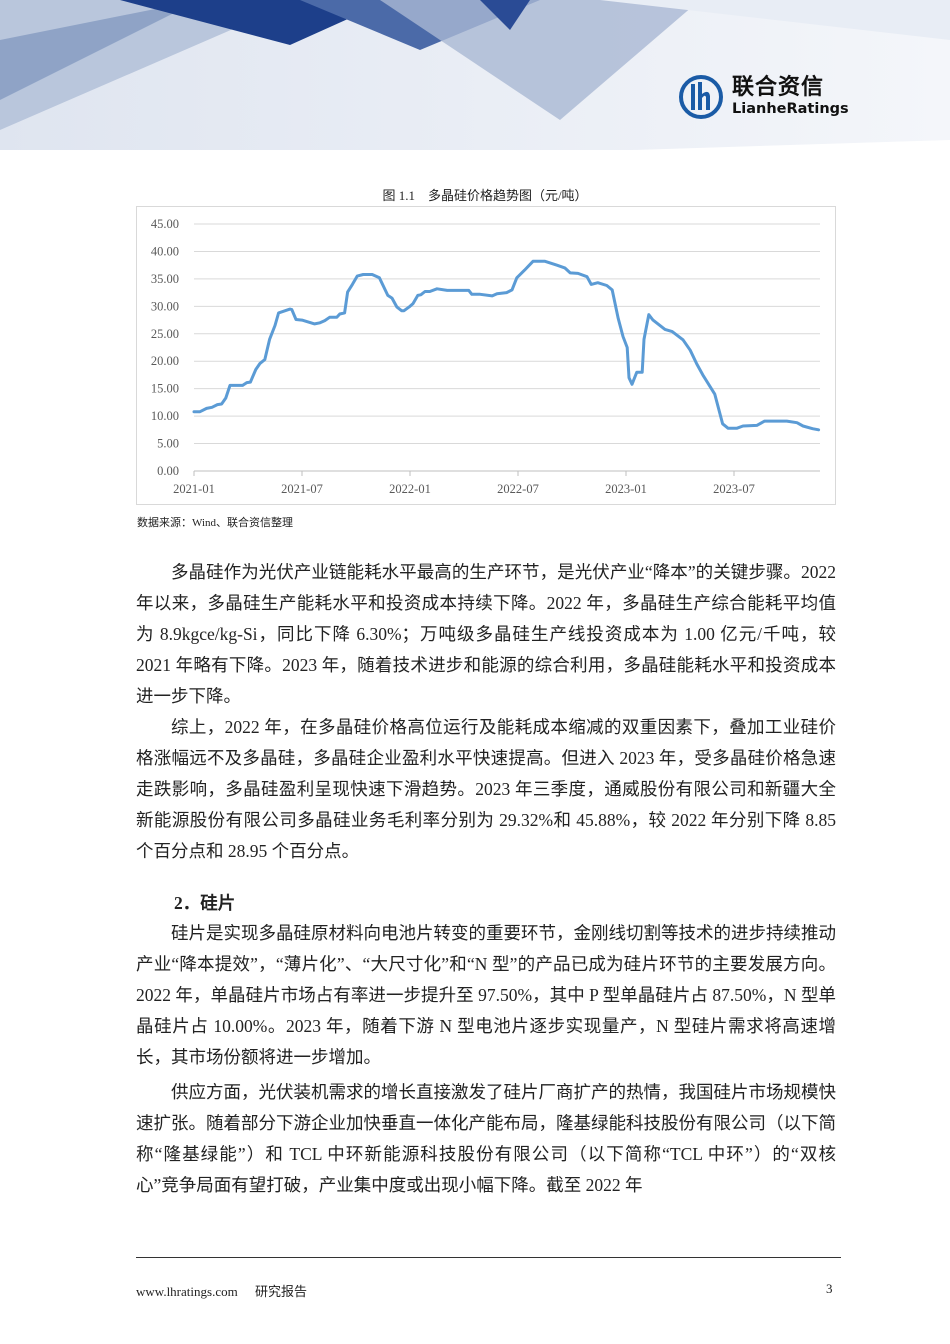 This screenshot has height=1344, width=950. Describe the element at coordinates (168, 471) in the screenshot. I see `y-tick-label: 0.00` at that location.